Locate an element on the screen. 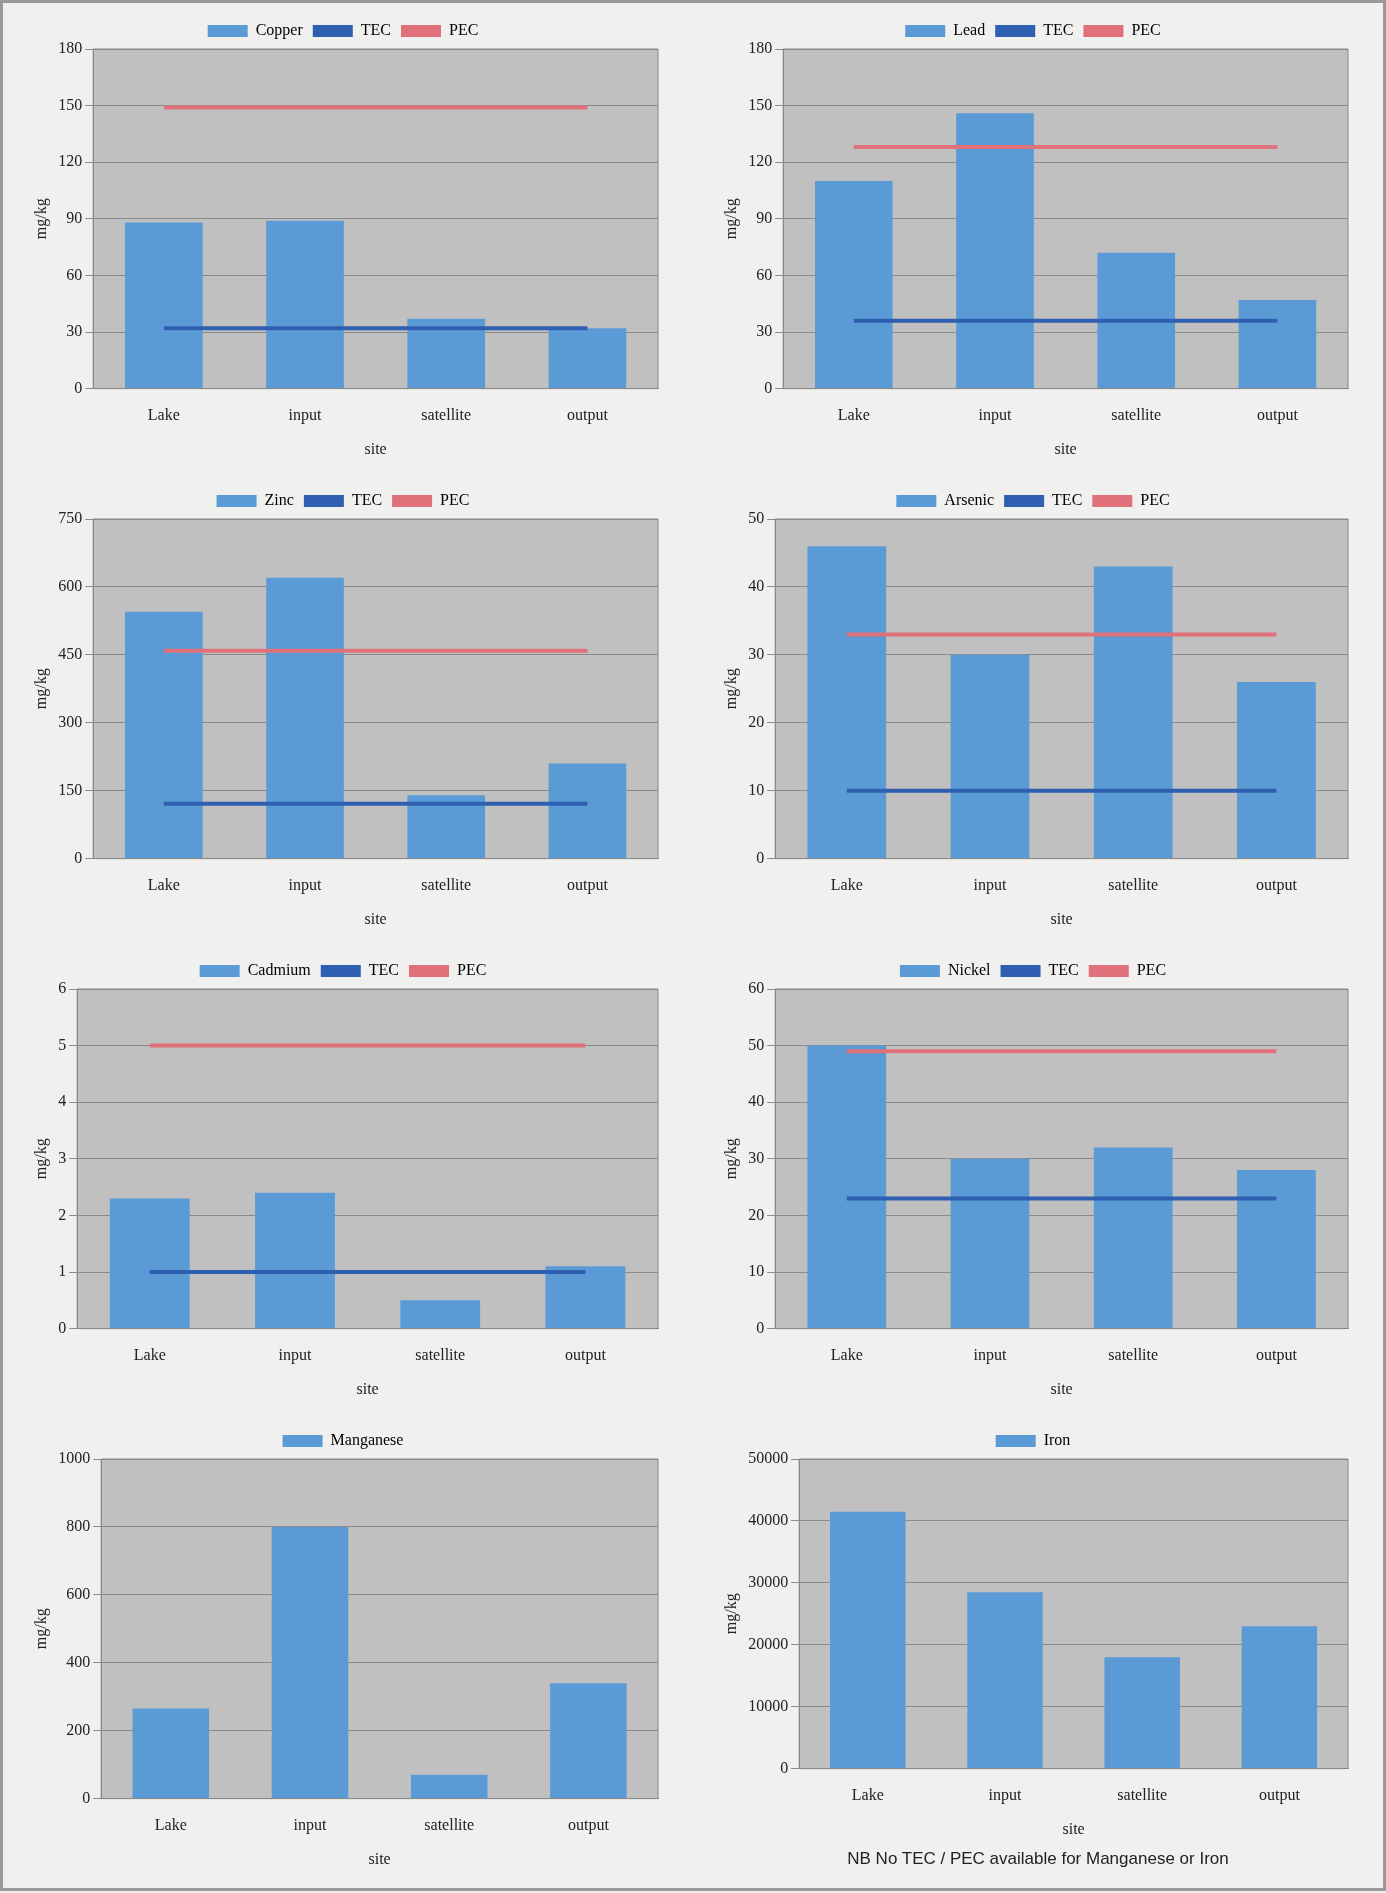  y-tick-label: 10000 is located at coordinates (768, 1705).